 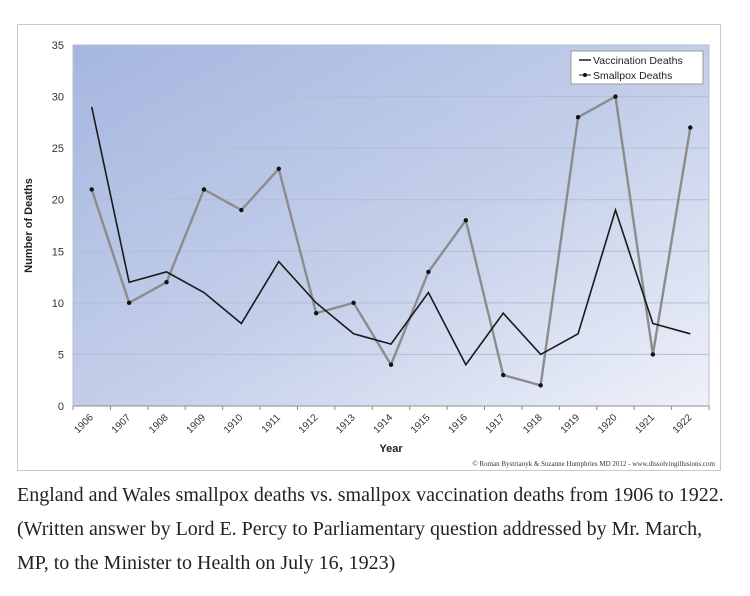 I want to click on x-tick-label: 1911, so click(x=271, y=423).